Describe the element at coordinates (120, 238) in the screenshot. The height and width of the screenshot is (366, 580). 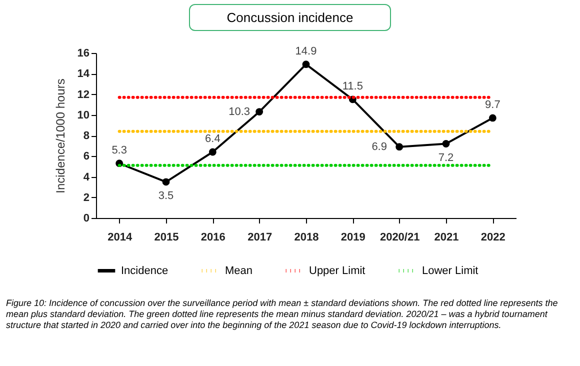
I see `x-tick-label: 2014` at that location.